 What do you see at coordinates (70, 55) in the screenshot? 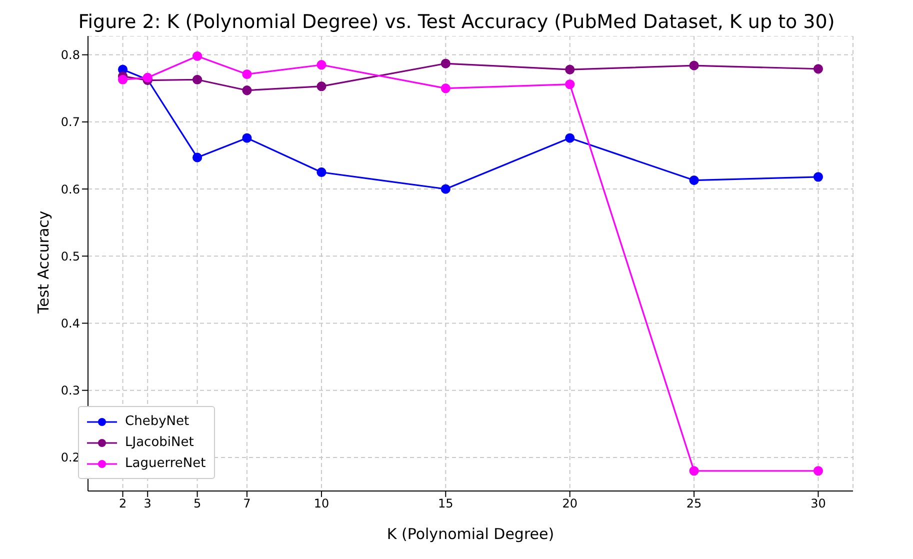
I see `y-tick-label: 0.8` at bounding box center [70, 55].